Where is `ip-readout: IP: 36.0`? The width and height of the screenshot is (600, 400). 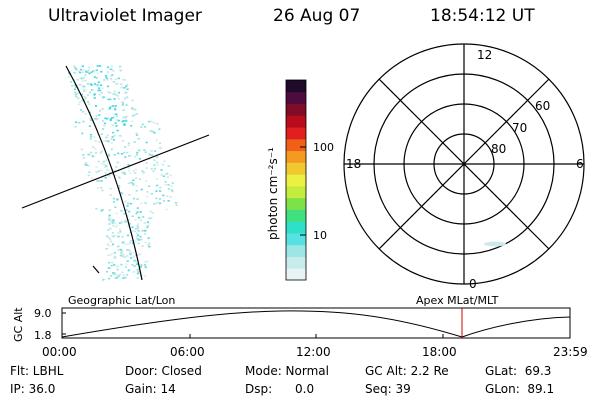
ip-readout: IP: 36.0 is located at coordinates (33, 389).